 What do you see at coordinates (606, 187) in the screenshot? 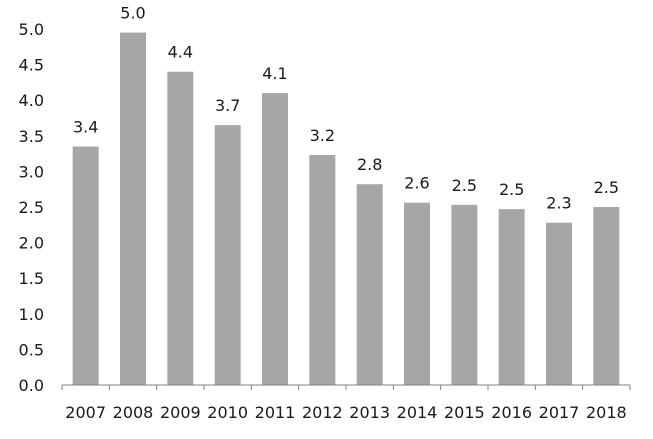
I see `data-label-2018: 2.5` at bounding box center [606, 187].